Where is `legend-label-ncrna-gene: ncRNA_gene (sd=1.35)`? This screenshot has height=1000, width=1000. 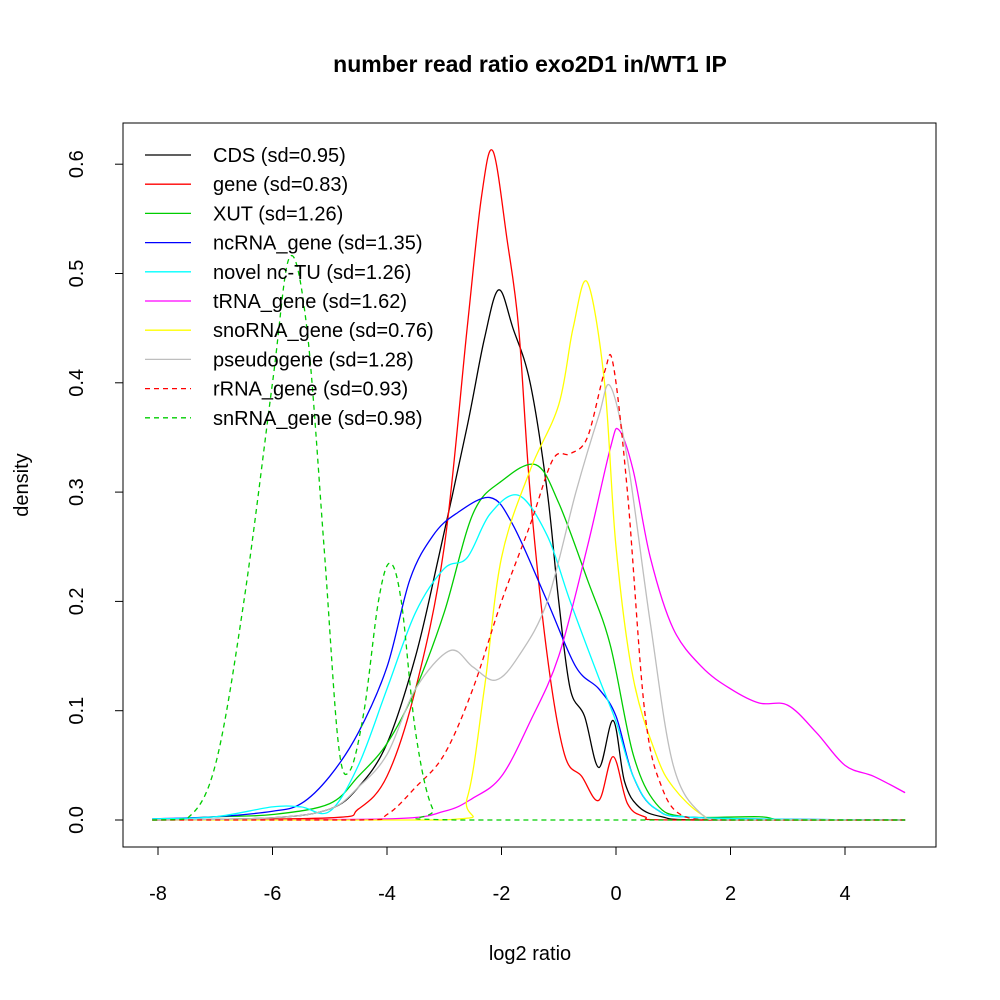 legend-label-ncrna-gene: ncRNA_gene (sd=1.35) is located at coordinates (318, 244).